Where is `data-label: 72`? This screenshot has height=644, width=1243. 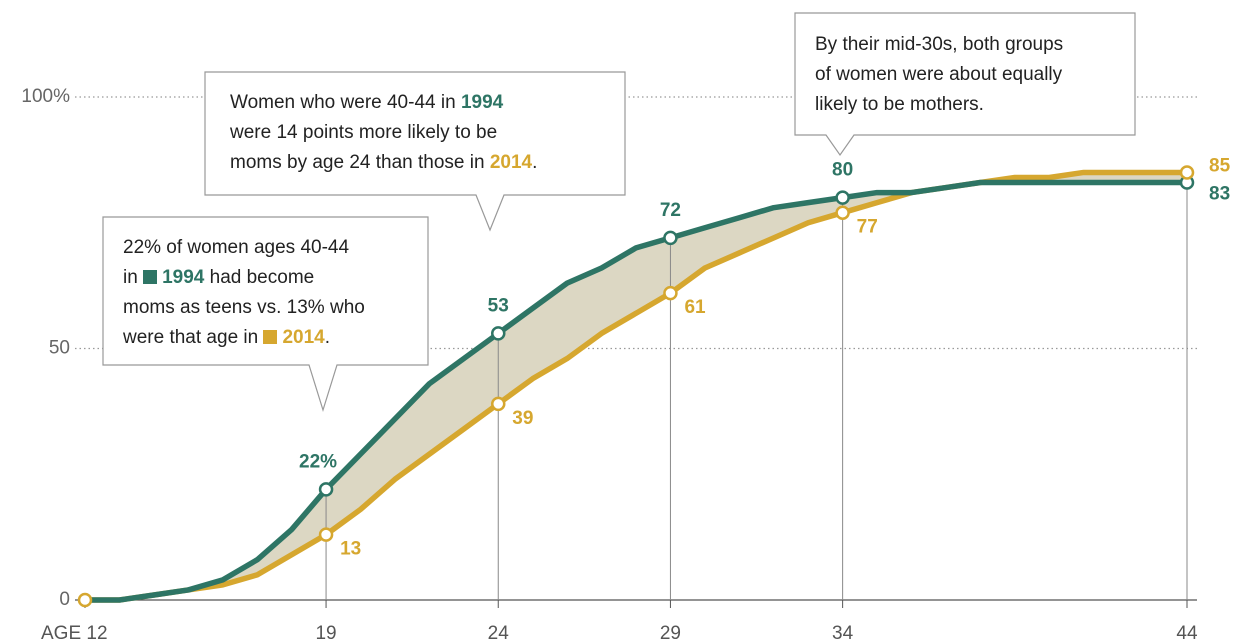 data-label: 72 is located at coordinates (670, 210).